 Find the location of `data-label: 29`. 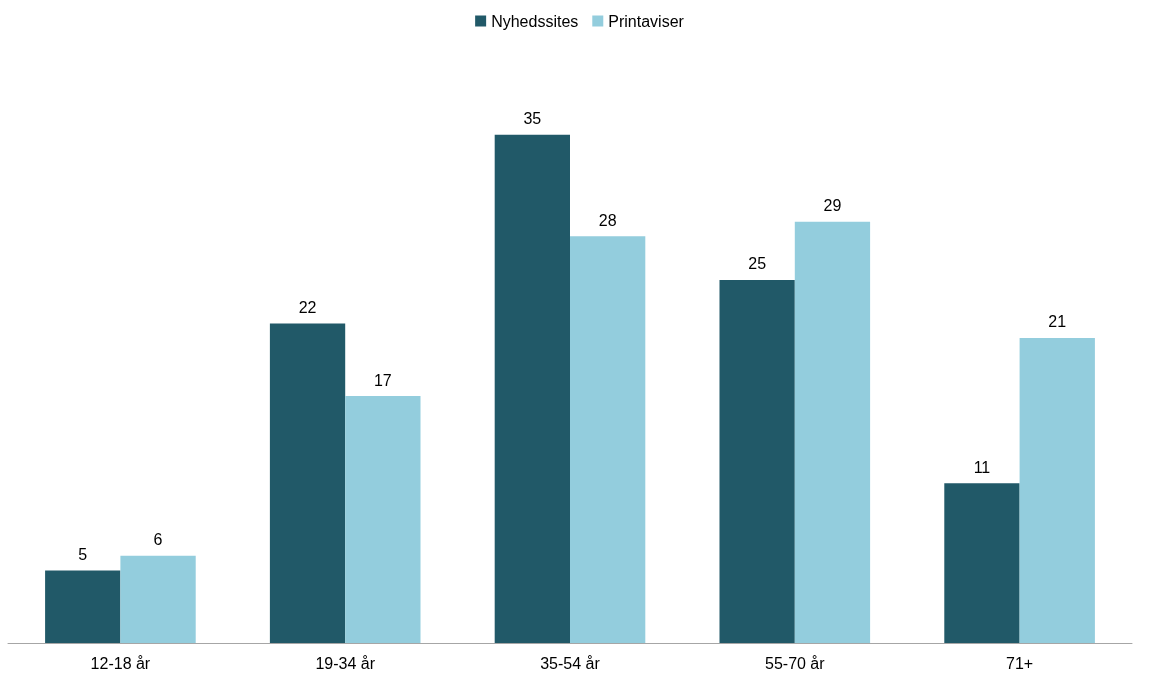

data-label: 29 is located at coordinates (832, 206).